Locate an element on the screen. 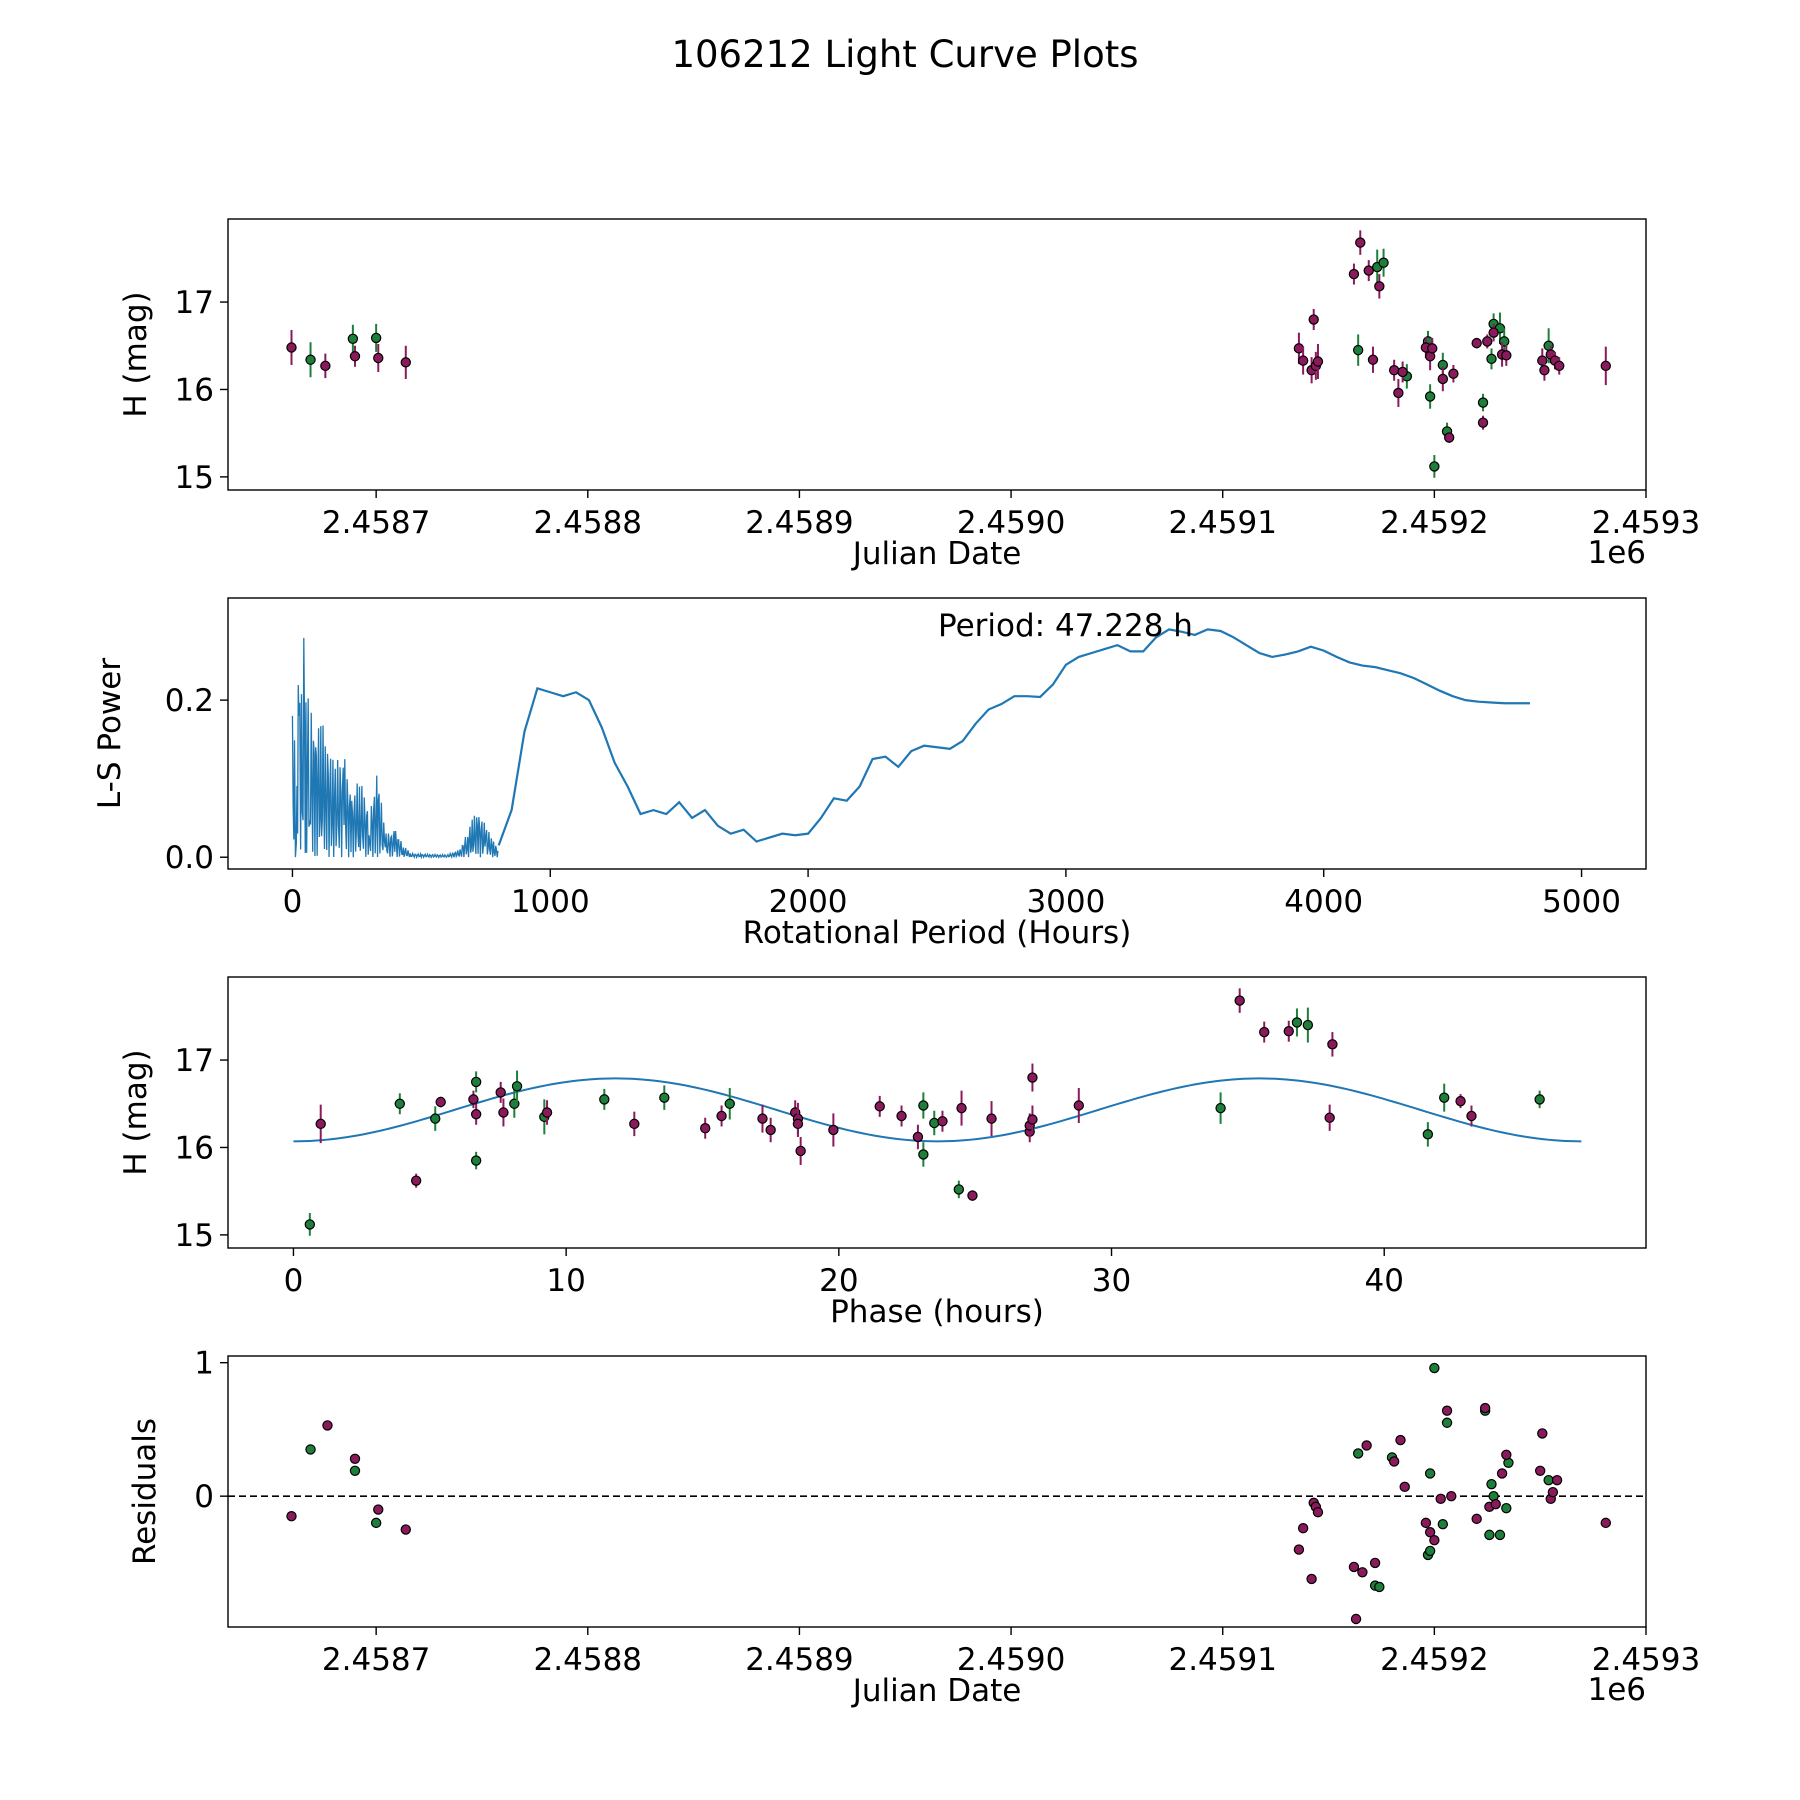 The width and height of the screenshot is (1800, 1800). y-tick-label: 1 is located at coordinates (204, 1364).